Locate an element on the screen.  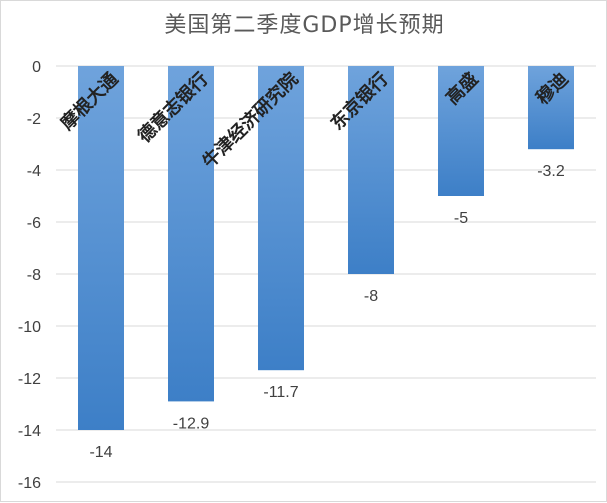
y-tick-label: -2 is located at coordinates (34, 119).